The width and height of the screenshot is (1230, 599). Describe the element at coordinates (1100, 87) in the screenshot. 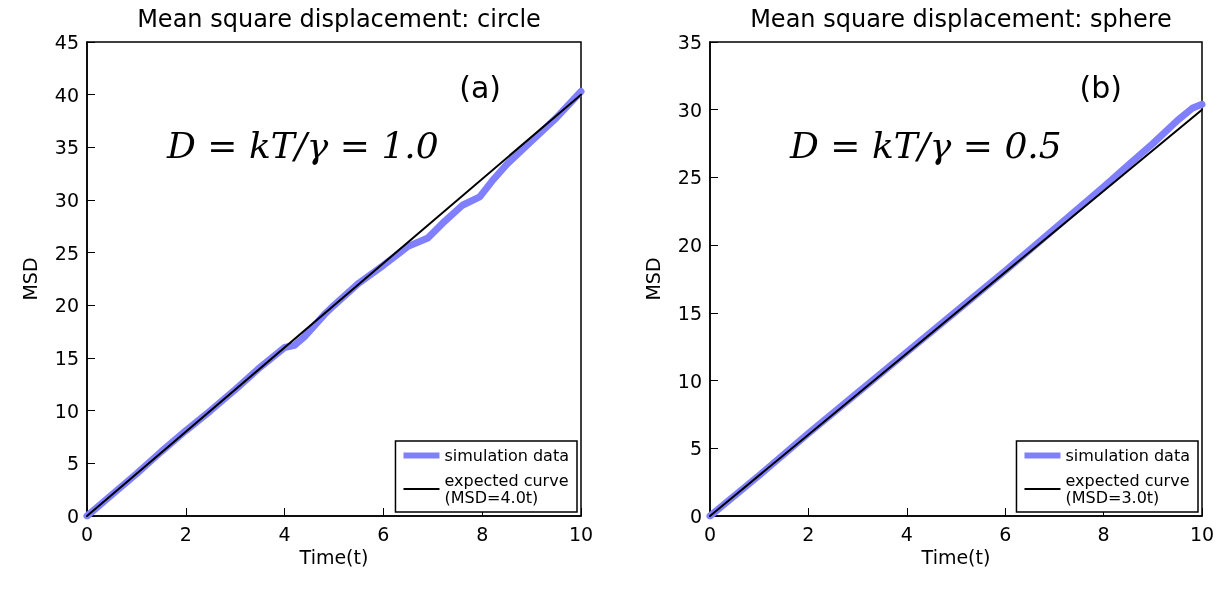

I see `annotation: (b)` at that location.